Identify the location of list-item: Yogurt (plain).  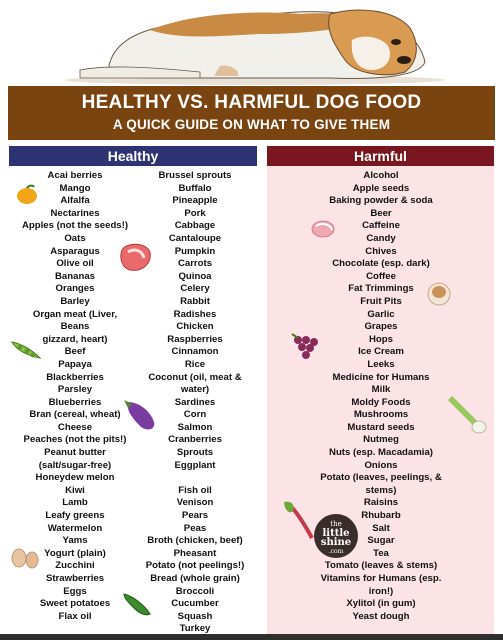
(75, 553).